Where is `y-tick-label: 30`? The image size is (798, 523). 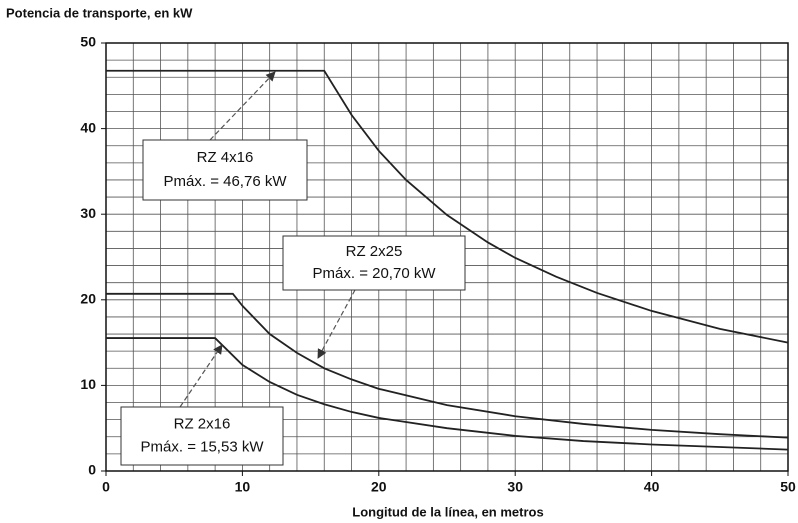 y-tick-label: 30 is located at coordinates (88, 213).